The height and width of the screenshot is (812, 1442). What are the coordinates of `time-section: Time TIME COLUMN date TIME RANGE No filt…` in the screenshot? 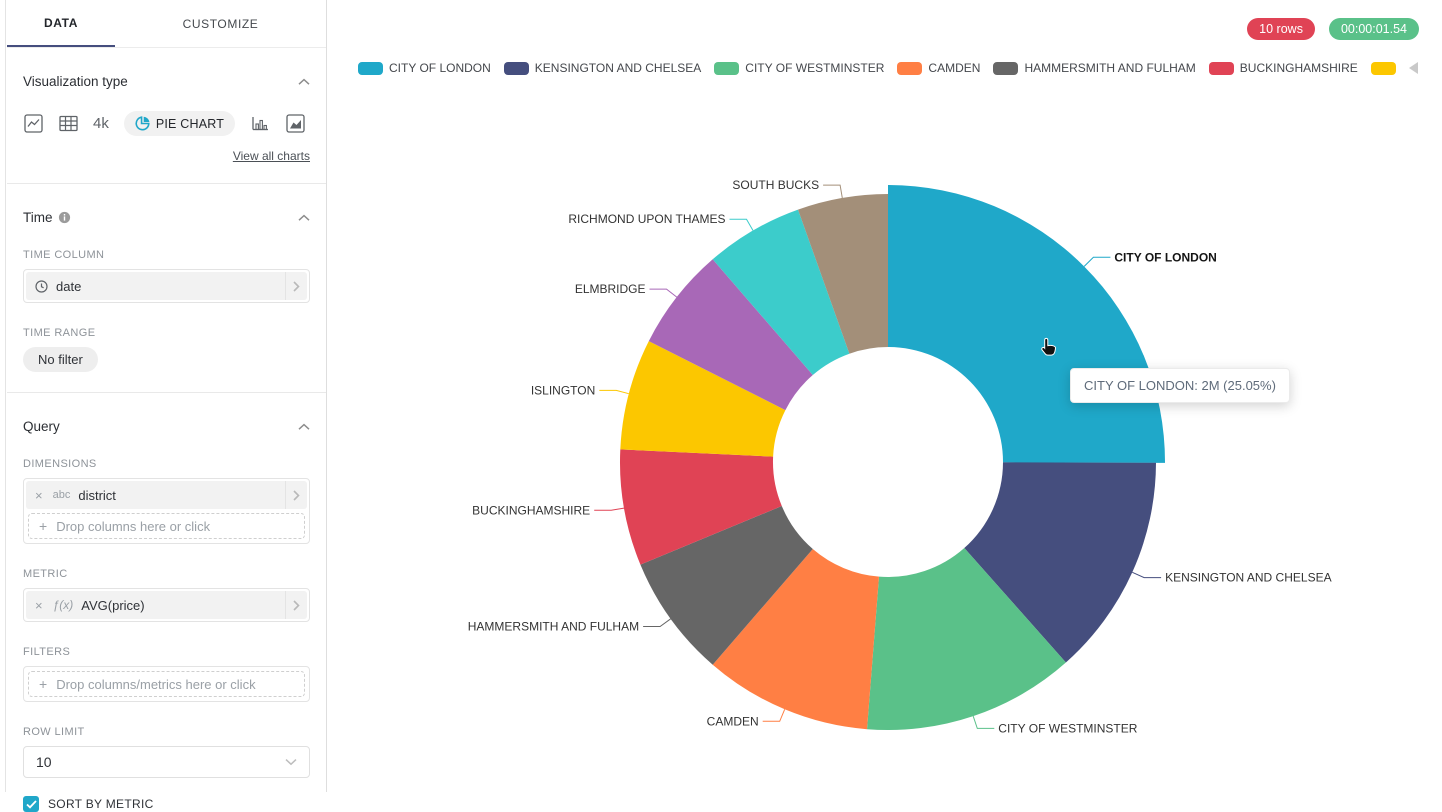 It's located at (166, 291).